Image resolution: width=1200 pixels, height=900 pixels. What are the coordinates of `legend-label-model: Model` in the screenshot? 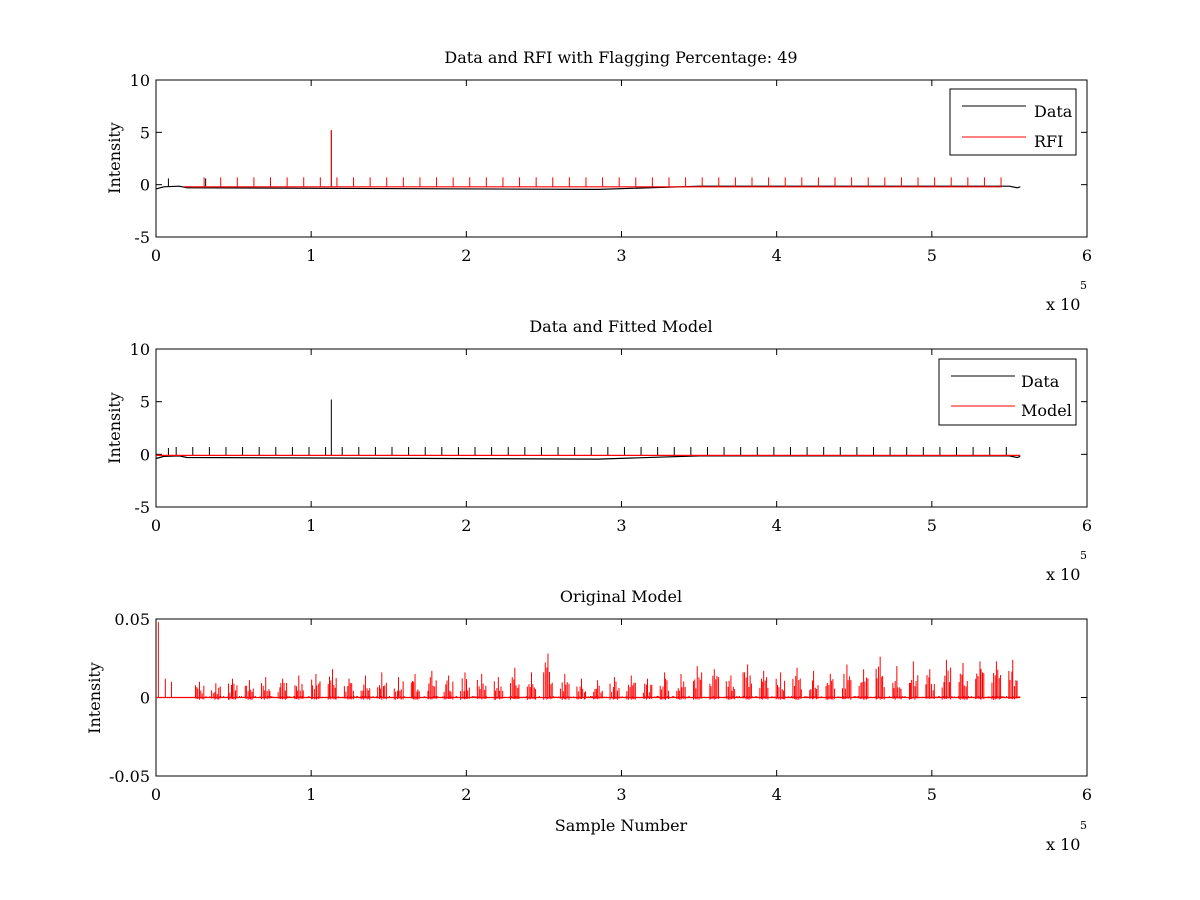 It's located at (1046, 410).